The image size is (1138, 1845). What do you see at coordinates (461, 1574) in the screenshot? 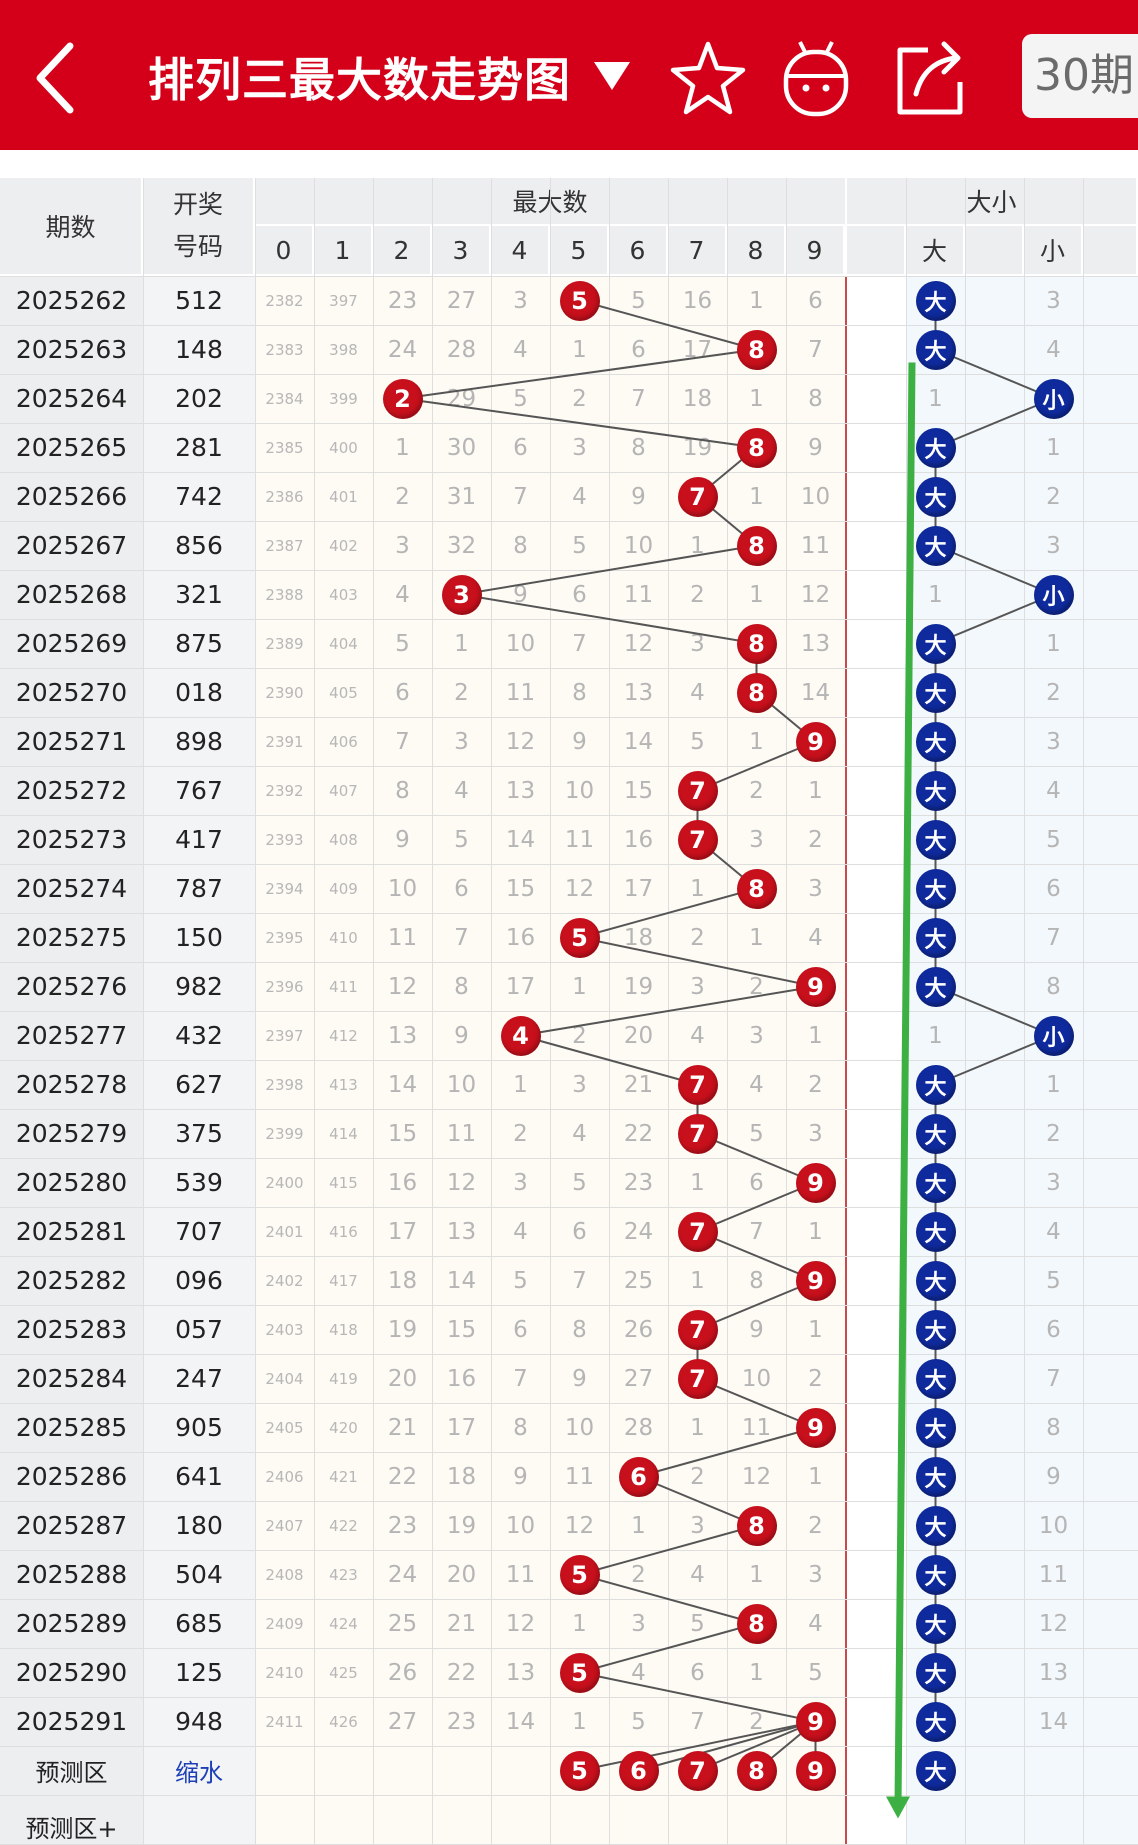
I see `miss-count-cell: 20` at bounding box center [461, 1574].